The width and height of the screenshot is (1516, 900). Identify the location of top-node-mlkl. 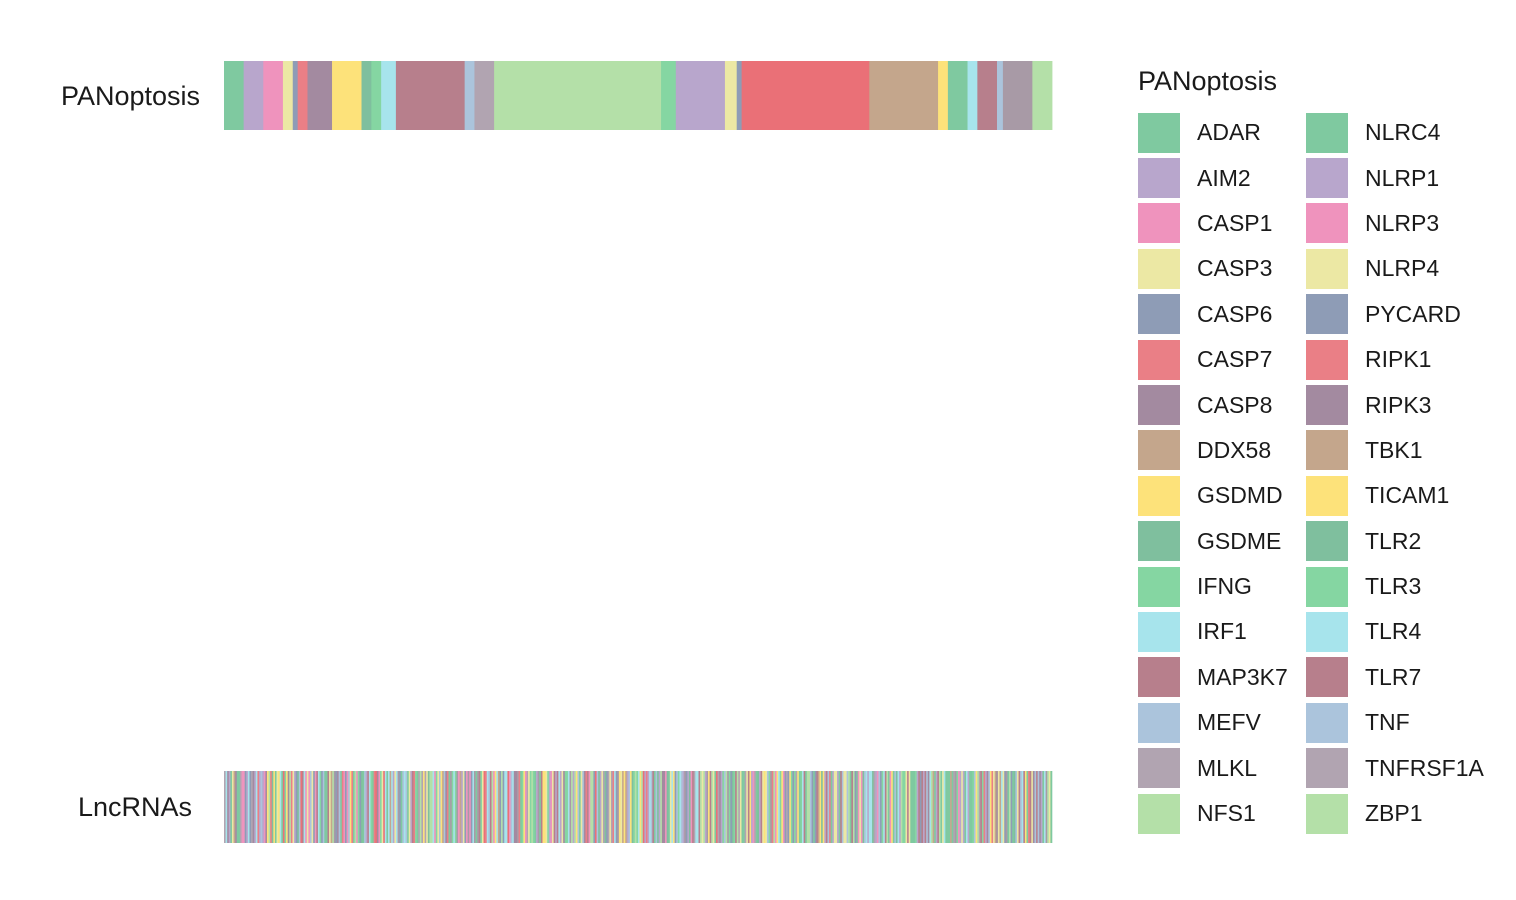
(484, 95).